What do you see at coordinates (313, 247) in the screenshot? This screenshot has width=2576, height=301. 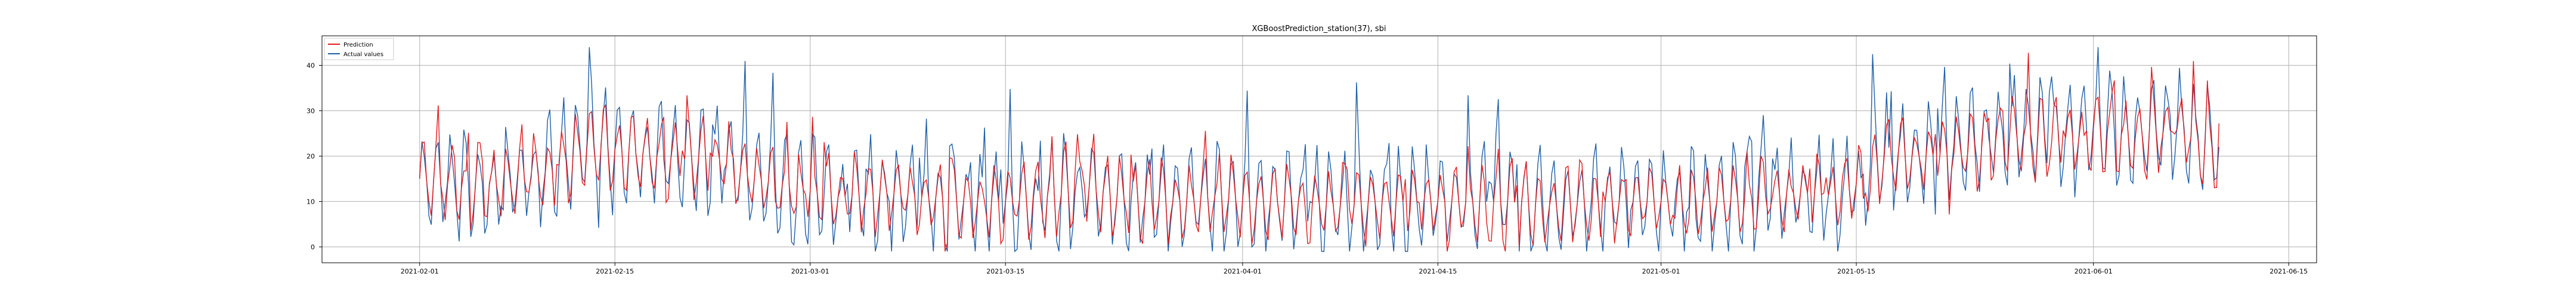 I see `y-tick-label: 0` at bounding box center [313, 247].